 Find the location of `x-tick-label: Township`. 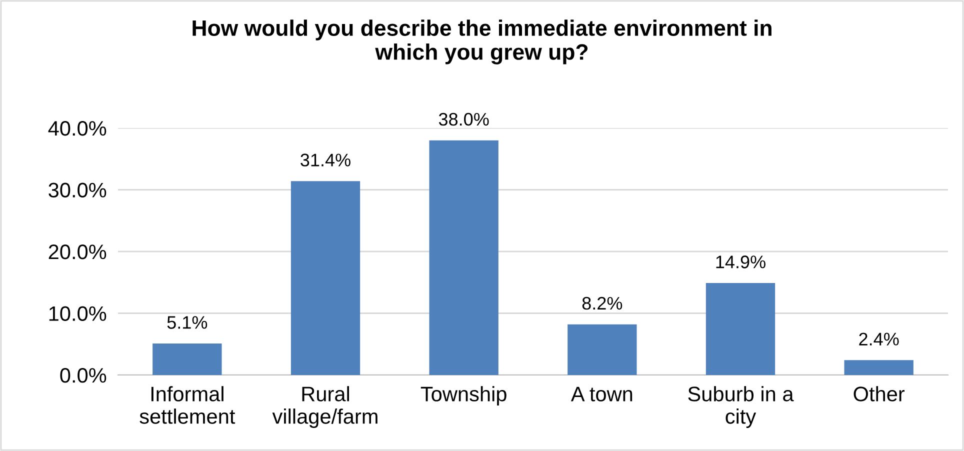

x-tick-label: Township is located at coordinates (463, 396).